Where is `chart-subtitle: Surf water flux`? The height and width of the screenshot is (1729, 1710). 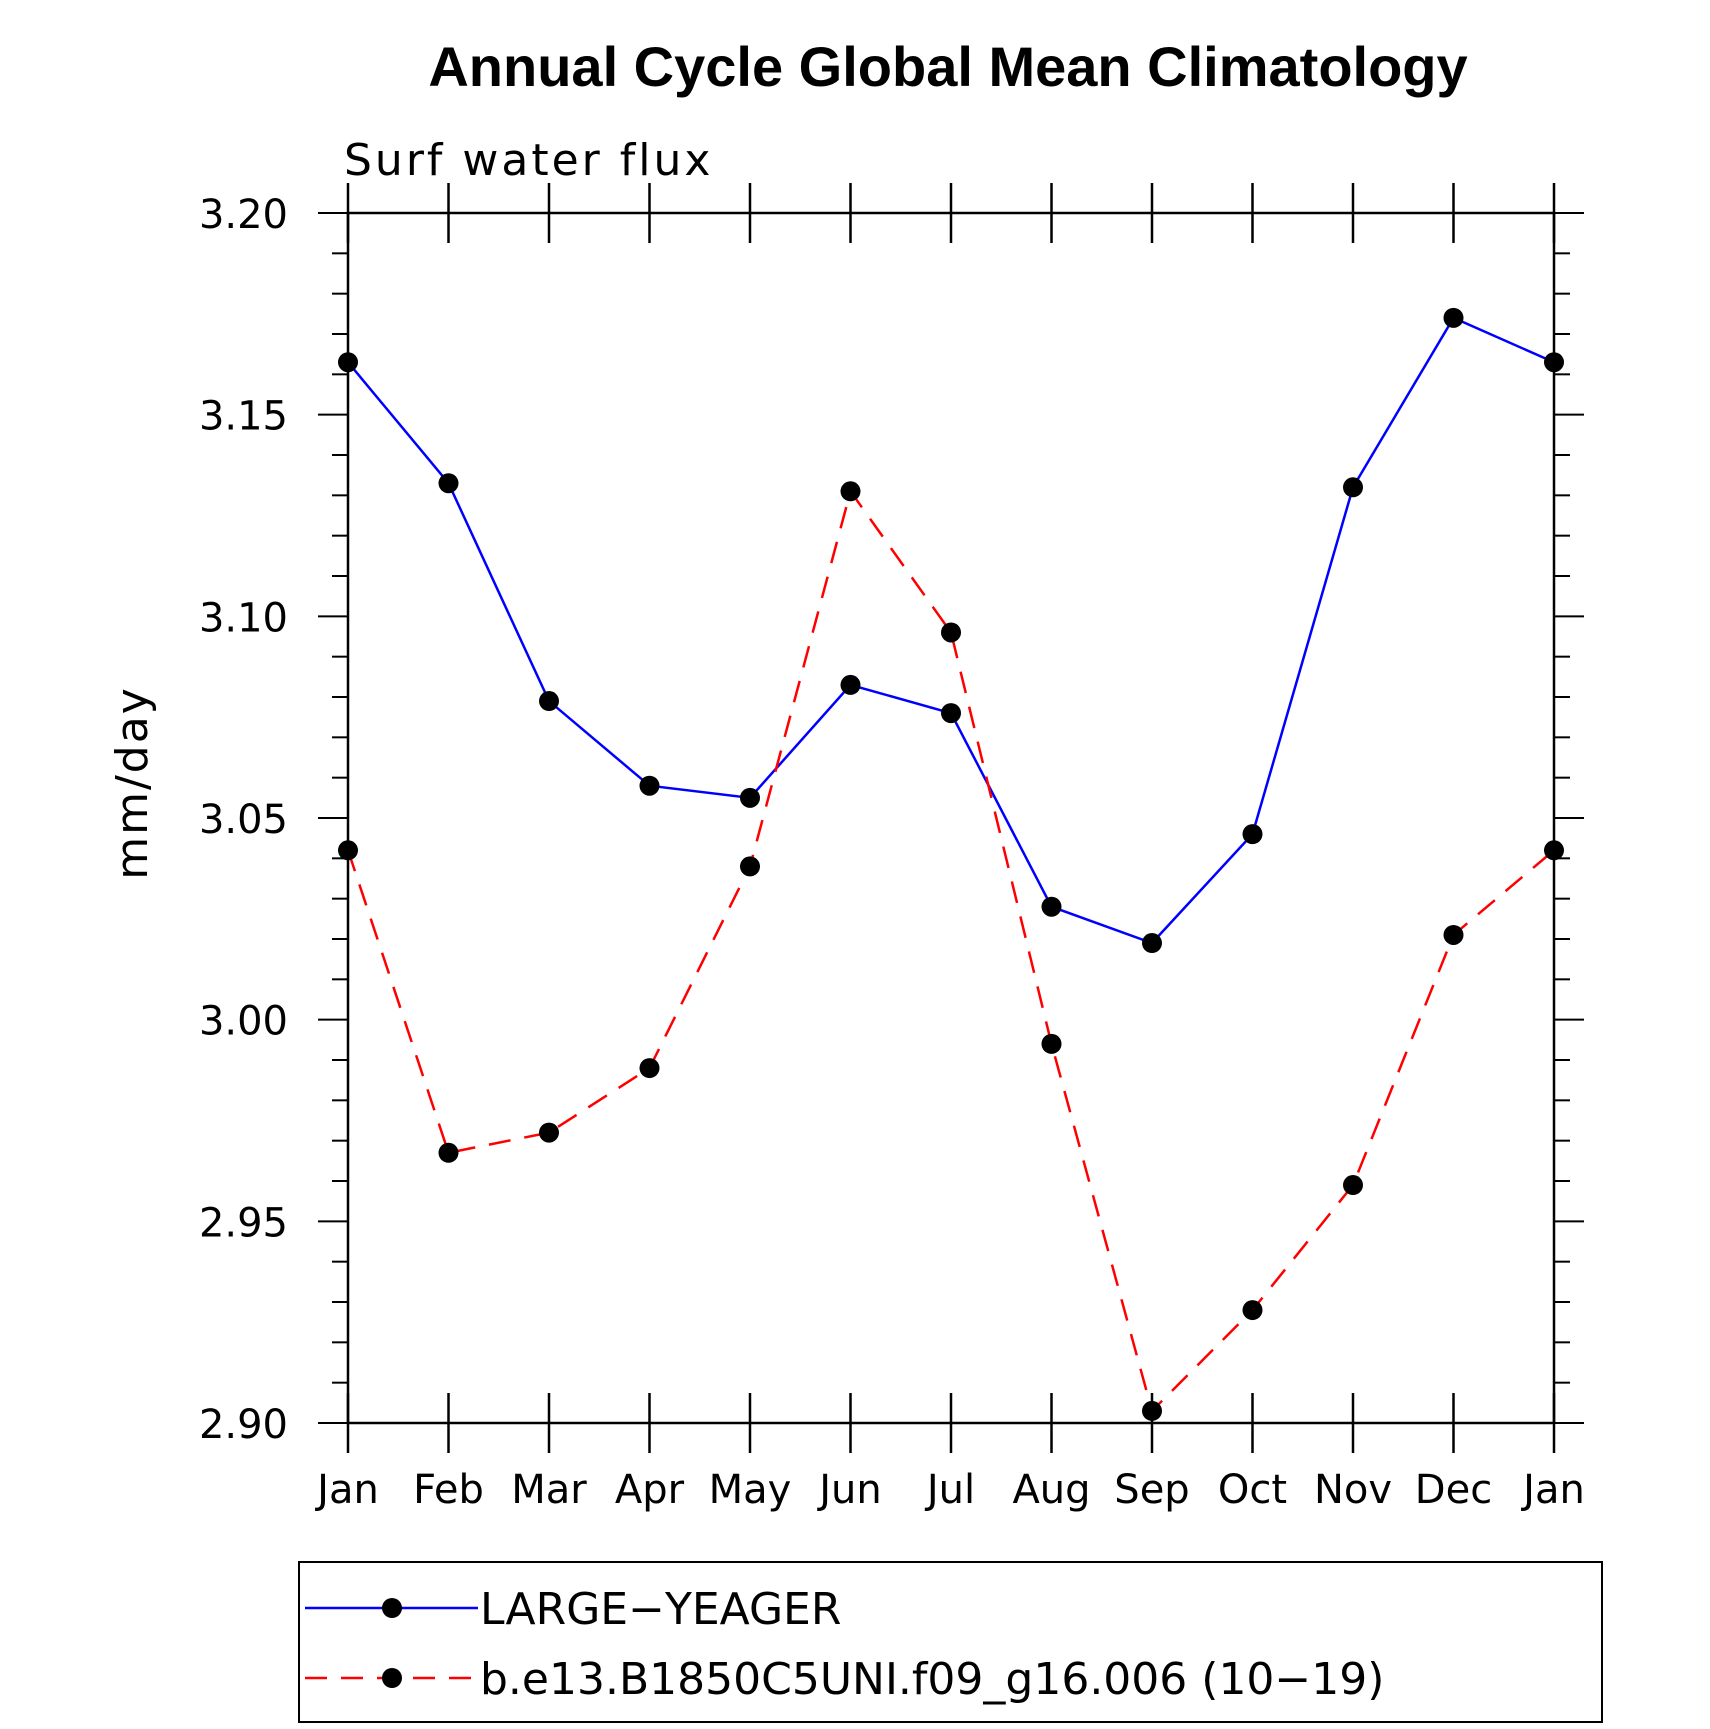
chart-subtitle: Surf water flux is located at coordinates (528, 160).